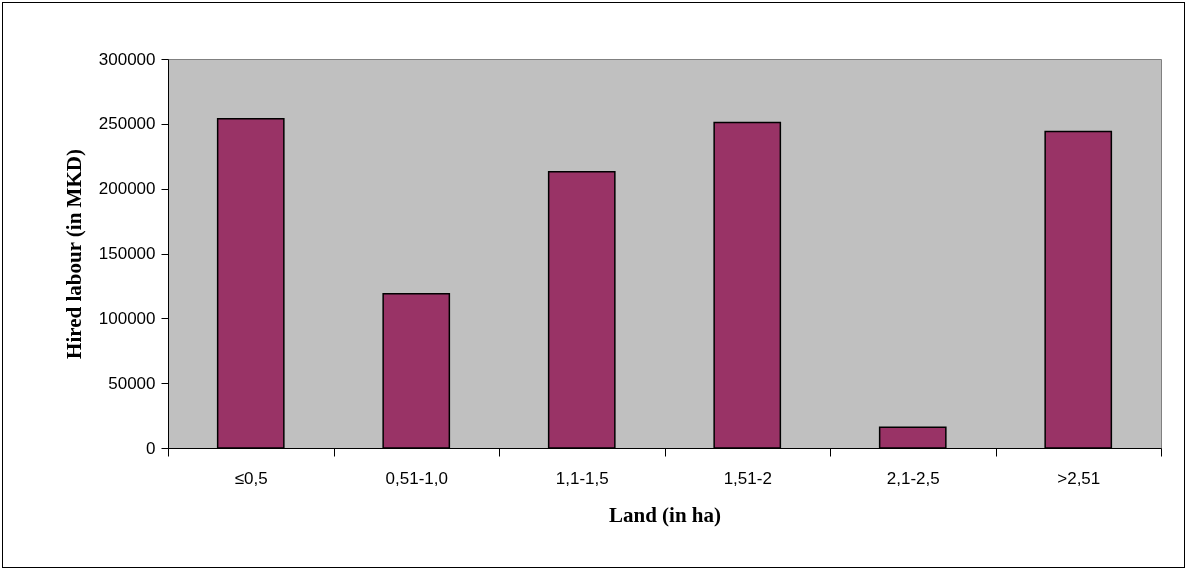  I want to click on x-tick-label: 1,51-2, so click(747, 478).